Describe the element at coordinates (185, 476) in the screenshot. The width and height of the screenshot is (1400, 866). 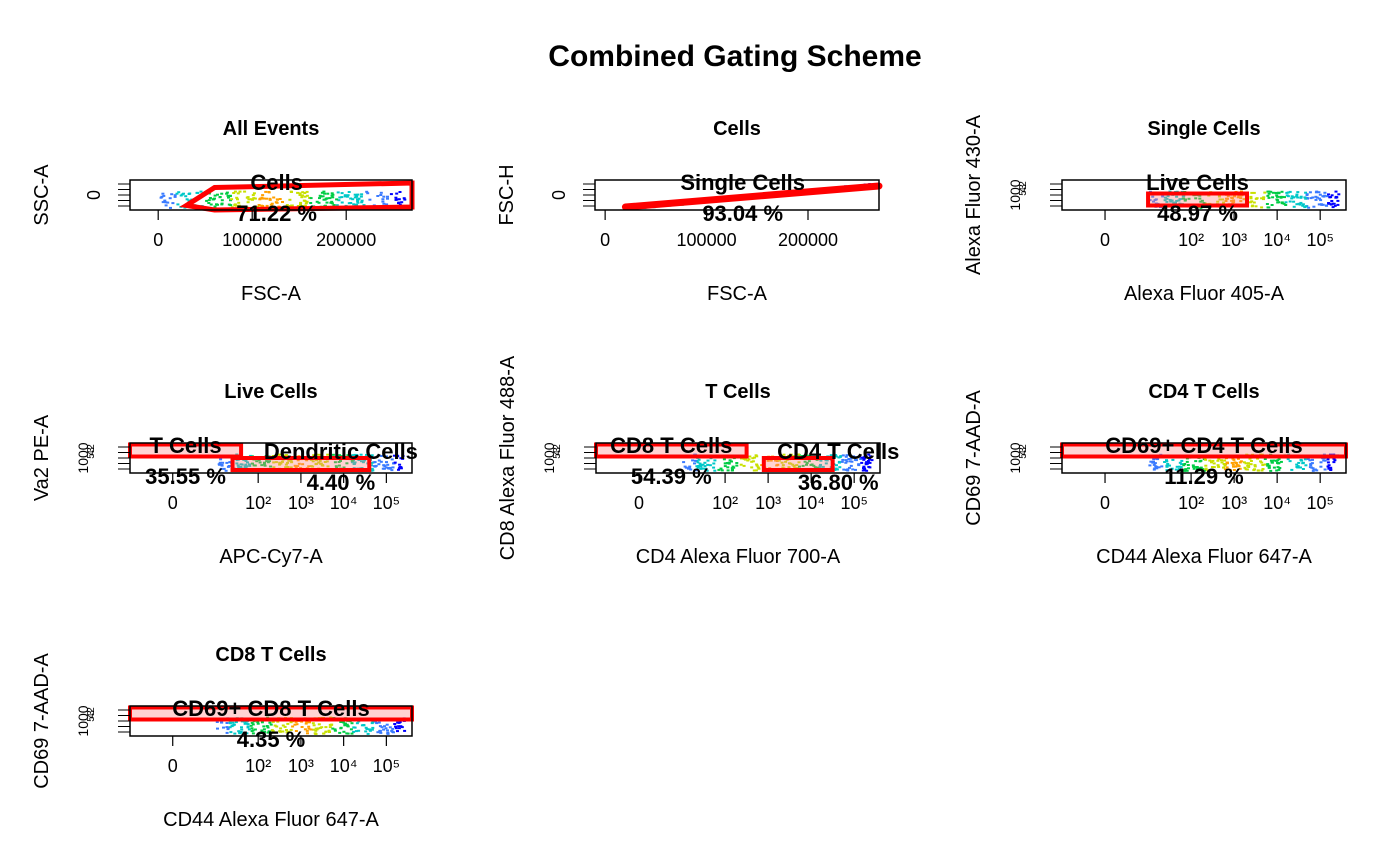
I see `gate-percent: 35.55 %` at that location.